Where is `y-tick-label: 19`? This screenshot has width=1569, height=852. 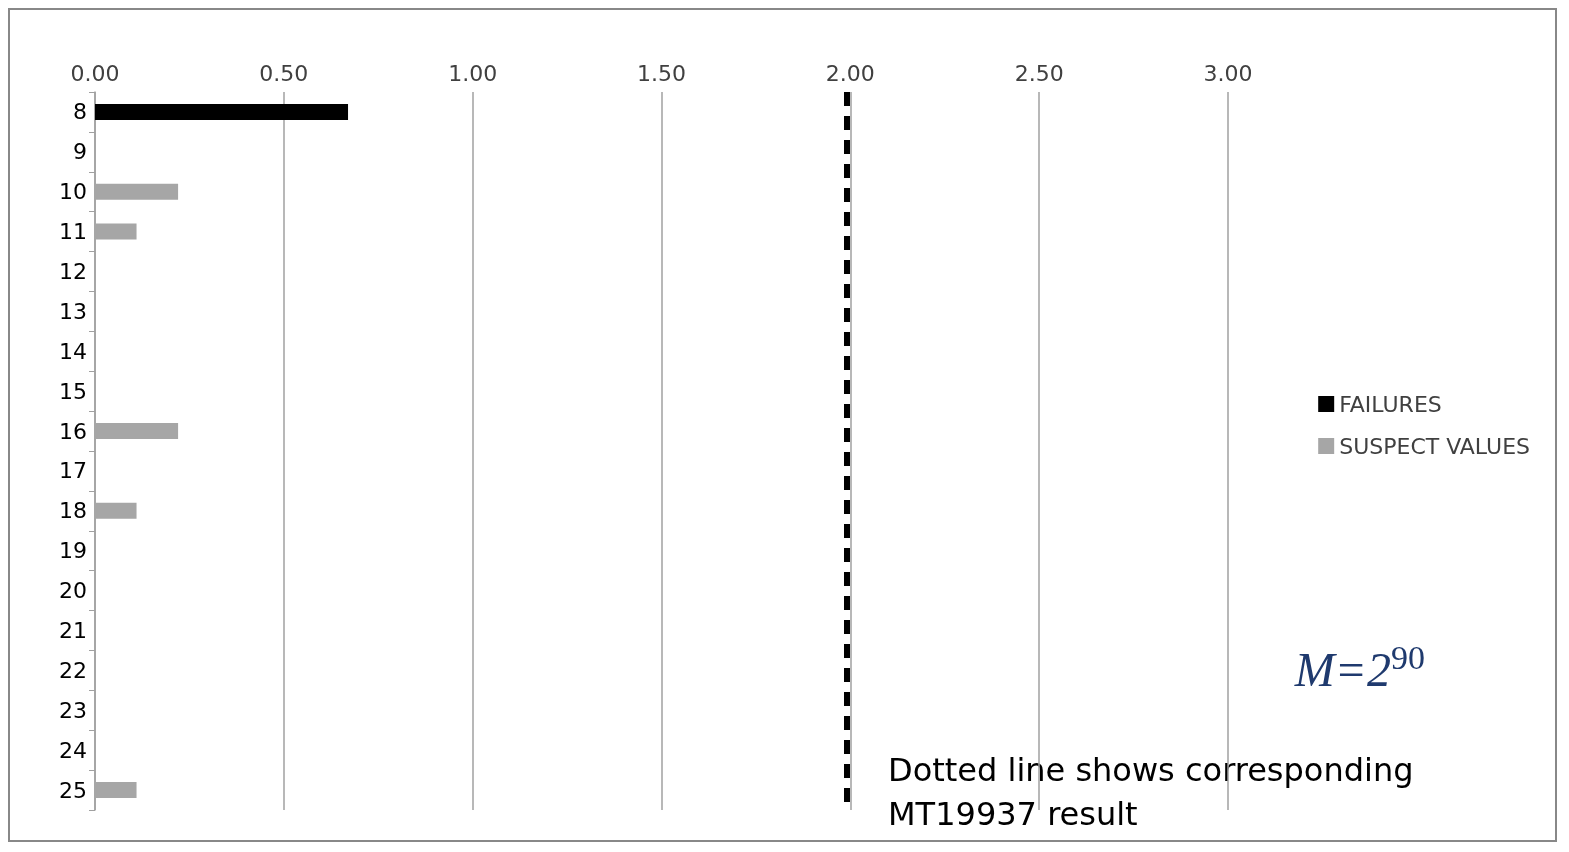 y-tick-label: 19 is located at coordinates (73, 551).